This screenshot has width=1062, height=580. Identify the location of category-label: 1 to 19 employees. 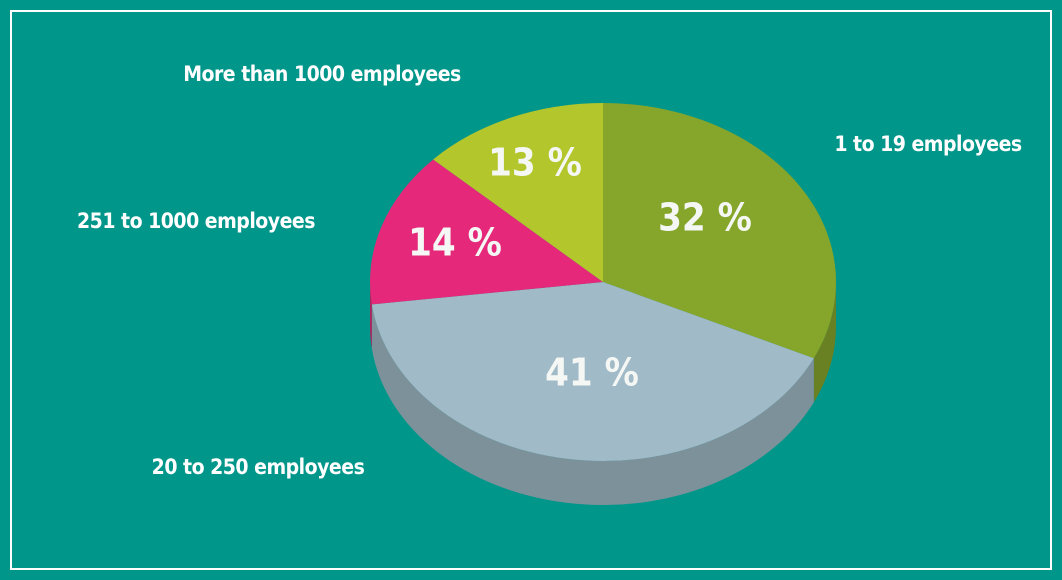
(928, 144).